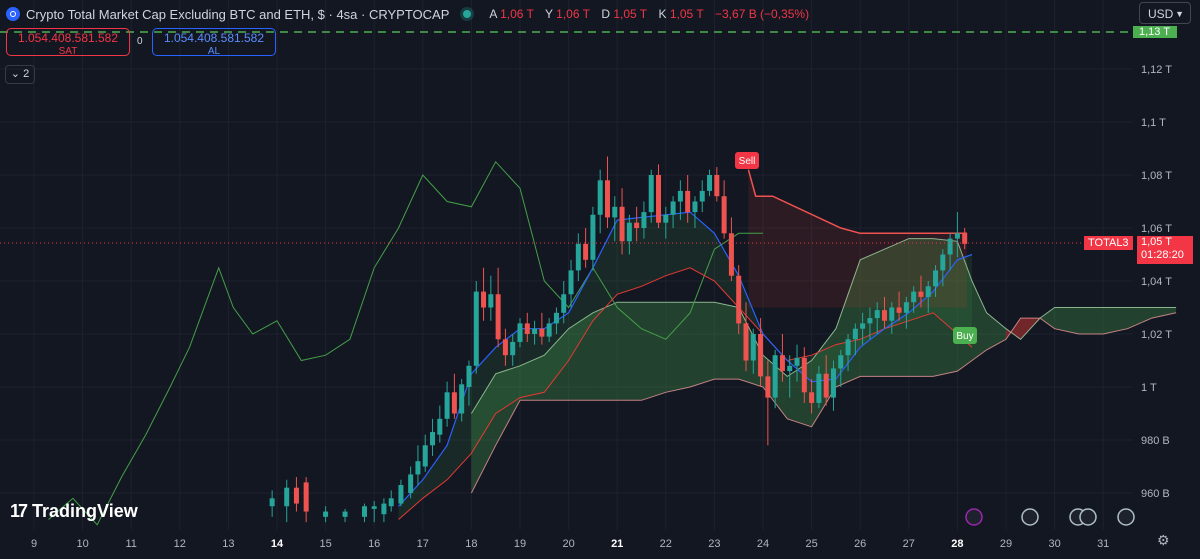 The width and height of the screenshot is (1200, 559). I want to click on currency-select: USD ▼, so click(1165, 13).